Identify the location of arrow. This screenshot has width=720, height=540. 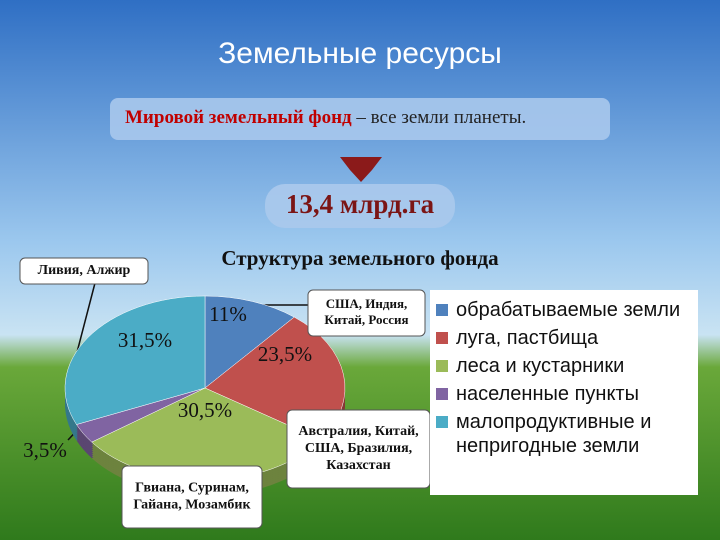
(361, 169).